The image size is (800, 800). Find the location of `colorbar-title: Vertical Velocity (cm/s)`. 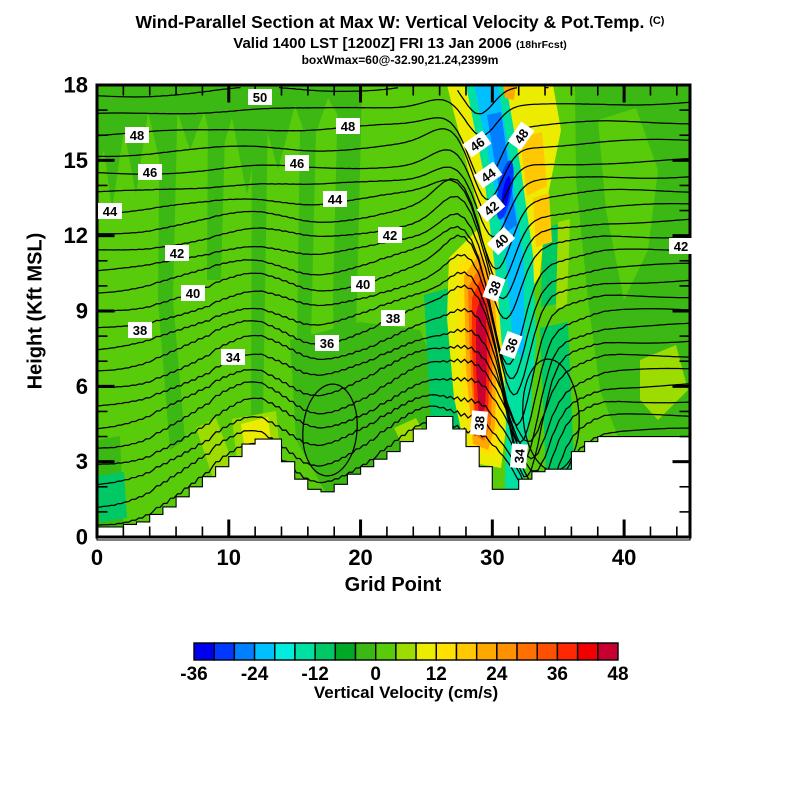

colorbar-title: Vertical Velocity (cm/s) is located at coordinates (406, 692).